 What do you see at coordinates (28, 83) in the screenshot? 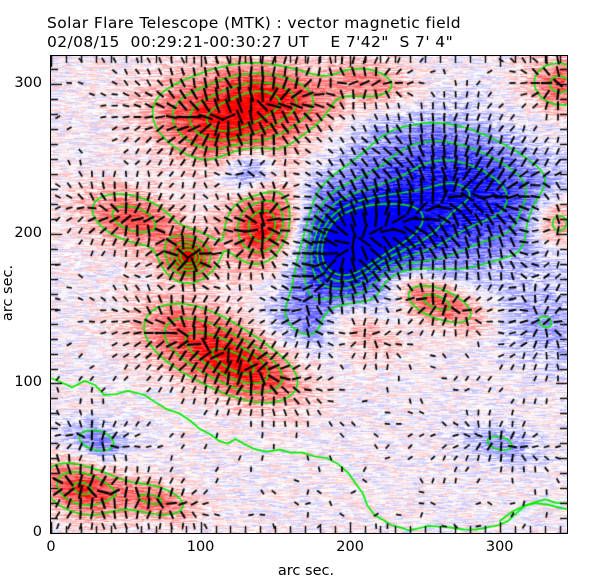
I see `y-tick-label: 300` at bounding box center [28, 83].